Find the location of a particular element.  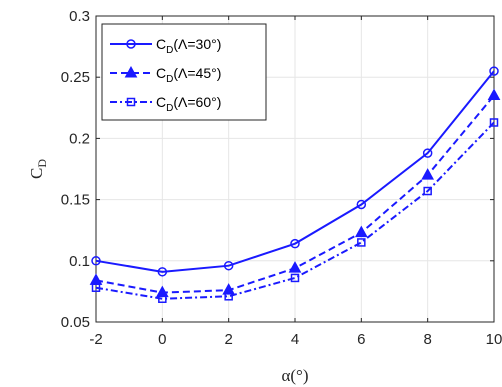

y-tick-label: 0.3 is located at coordinates (79, 16).